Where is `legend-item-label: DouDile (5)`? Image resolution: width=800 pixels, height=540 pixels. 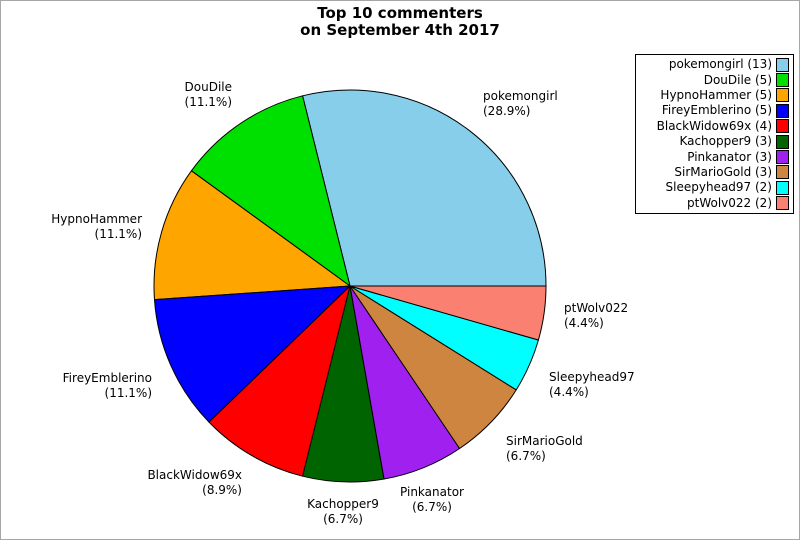
legend-item-label: DouDile (5) is located at coordinates (737, 79).